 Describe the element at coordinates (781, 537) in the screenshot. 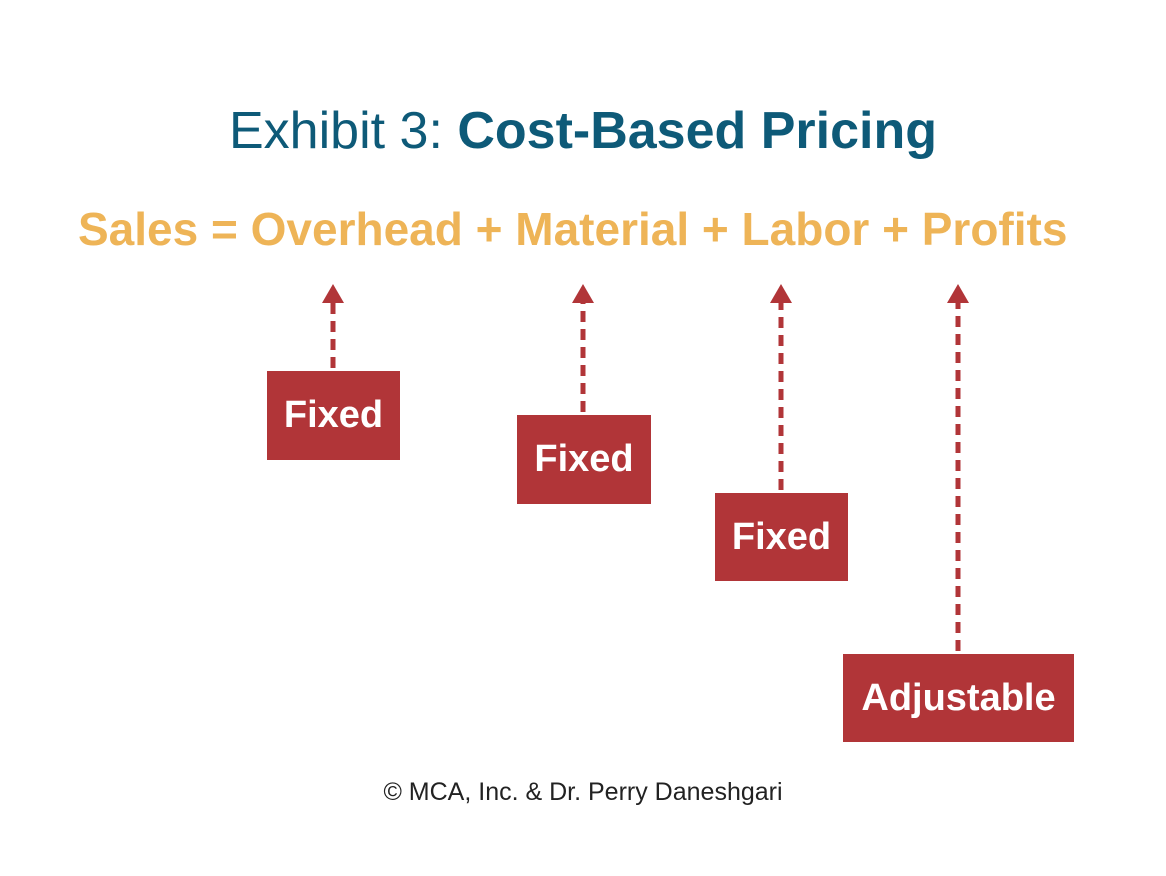

I see `label-box-labor: Fixed` at that location.